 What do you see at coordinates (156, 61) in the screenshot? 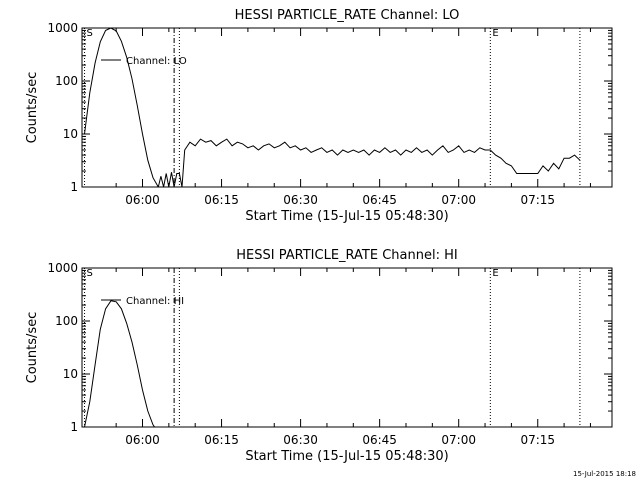
I see `legend-label: Channel: LO` at bounding box center [156, 61].